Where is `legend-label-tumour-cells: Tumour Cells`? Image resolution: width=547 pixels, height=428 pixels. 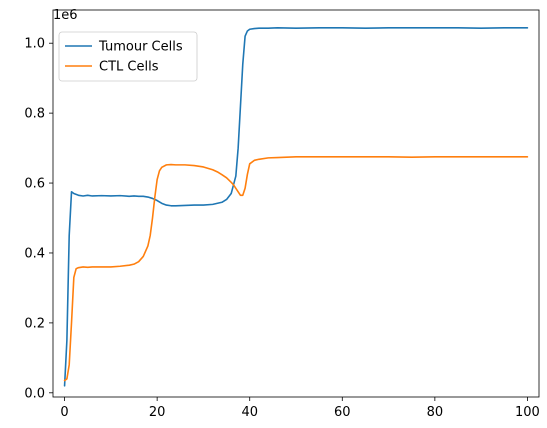
legend-label-tumour-cells: Tumour Cells is located at coordinates (140, 47).